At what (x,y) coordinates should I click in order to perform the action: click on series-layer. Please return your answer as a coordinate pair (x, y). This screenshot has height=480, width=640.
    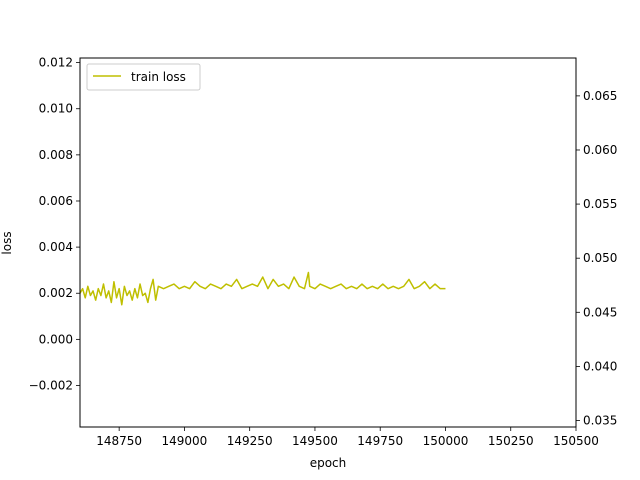
    Looking at the image, I should click on (262, 288).